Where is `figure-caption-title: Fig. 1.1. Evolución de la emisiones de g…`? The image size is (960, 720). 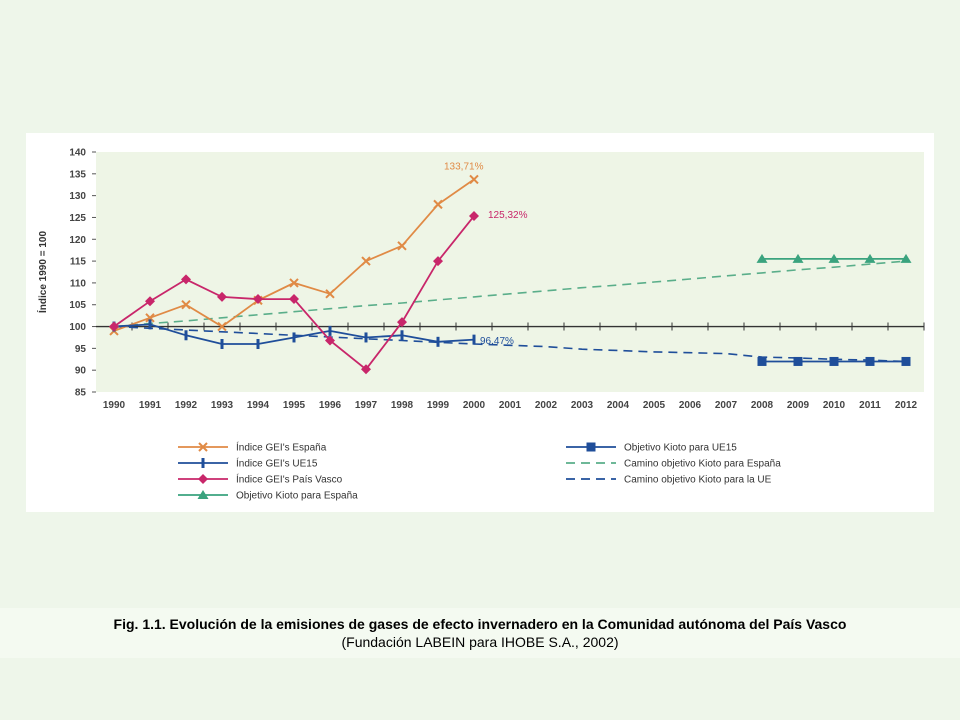 figure-caption-title: Fig. 1.1. Evolución de la emisiones de g… is located at coordinates (480, 624).